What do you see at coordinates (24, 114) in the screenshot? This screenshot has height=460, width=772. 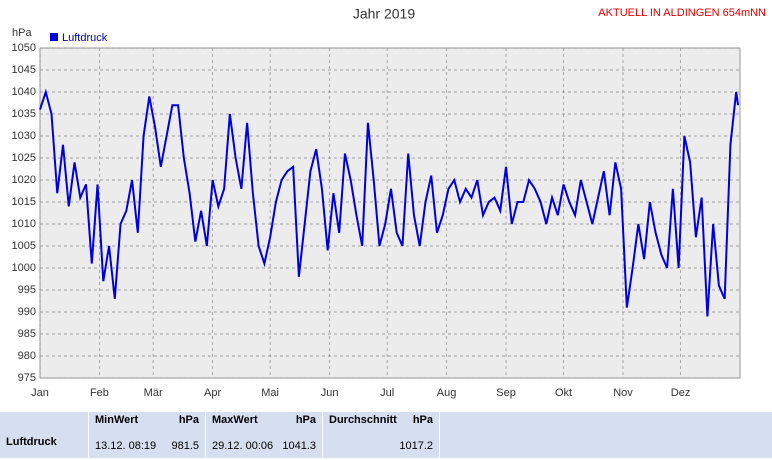 I see `y-tick-label: 1035` at bounding box center [24, 114].